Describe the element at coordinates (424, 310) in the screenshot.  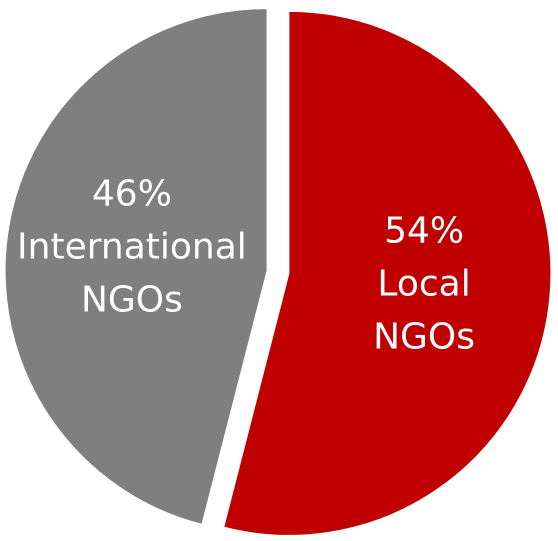
I see `slice-category-label: Local NGOs` at that location.